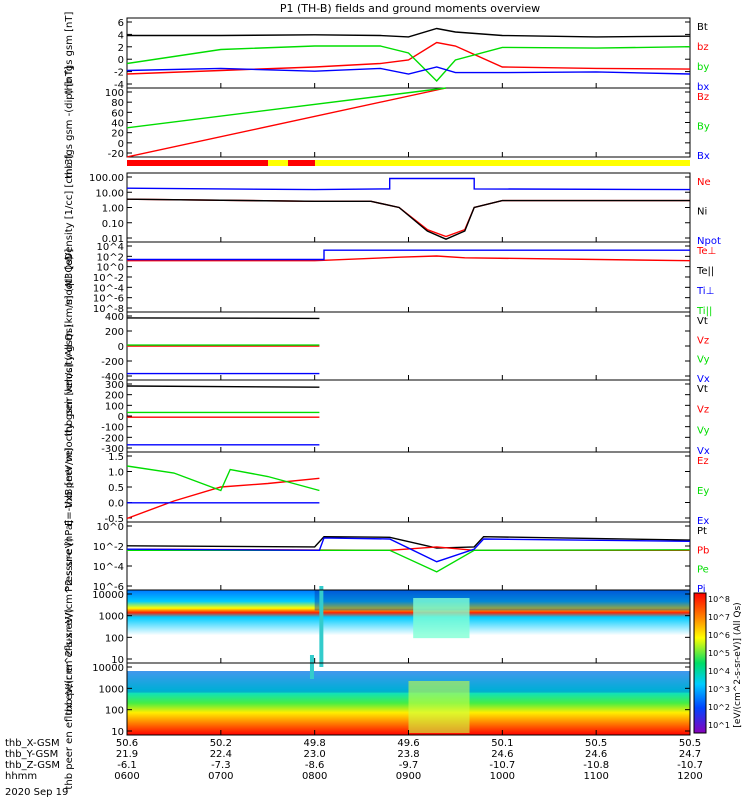 The image size is (750, 800). I want to click on orbit-value: 0600, so click(126, 776).